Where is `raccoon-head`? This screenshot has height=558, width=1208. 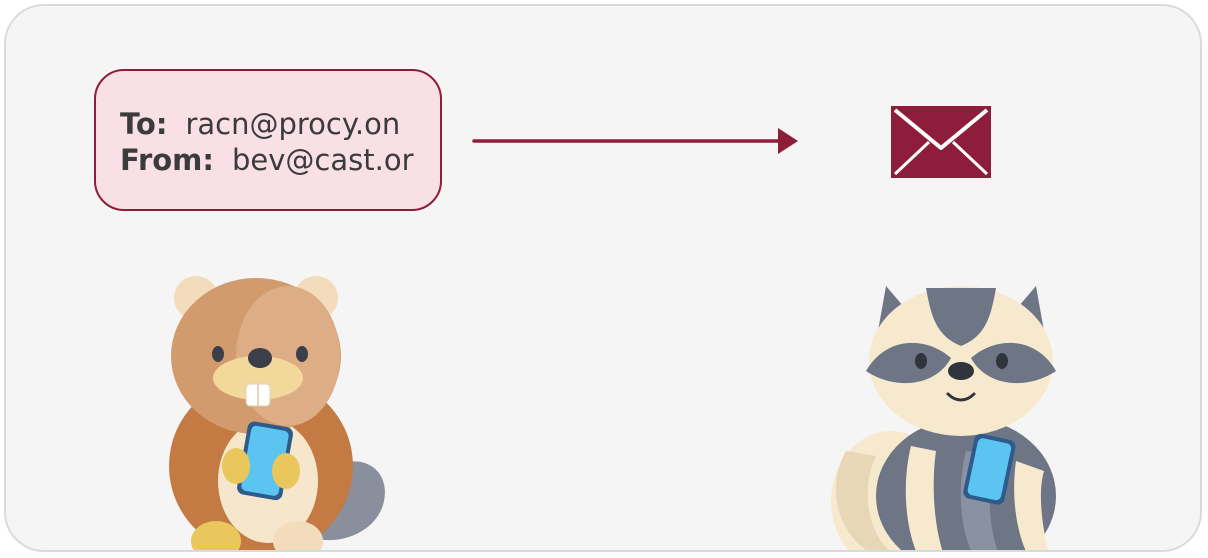
raccoon-head is located at coordinates (961, 361).